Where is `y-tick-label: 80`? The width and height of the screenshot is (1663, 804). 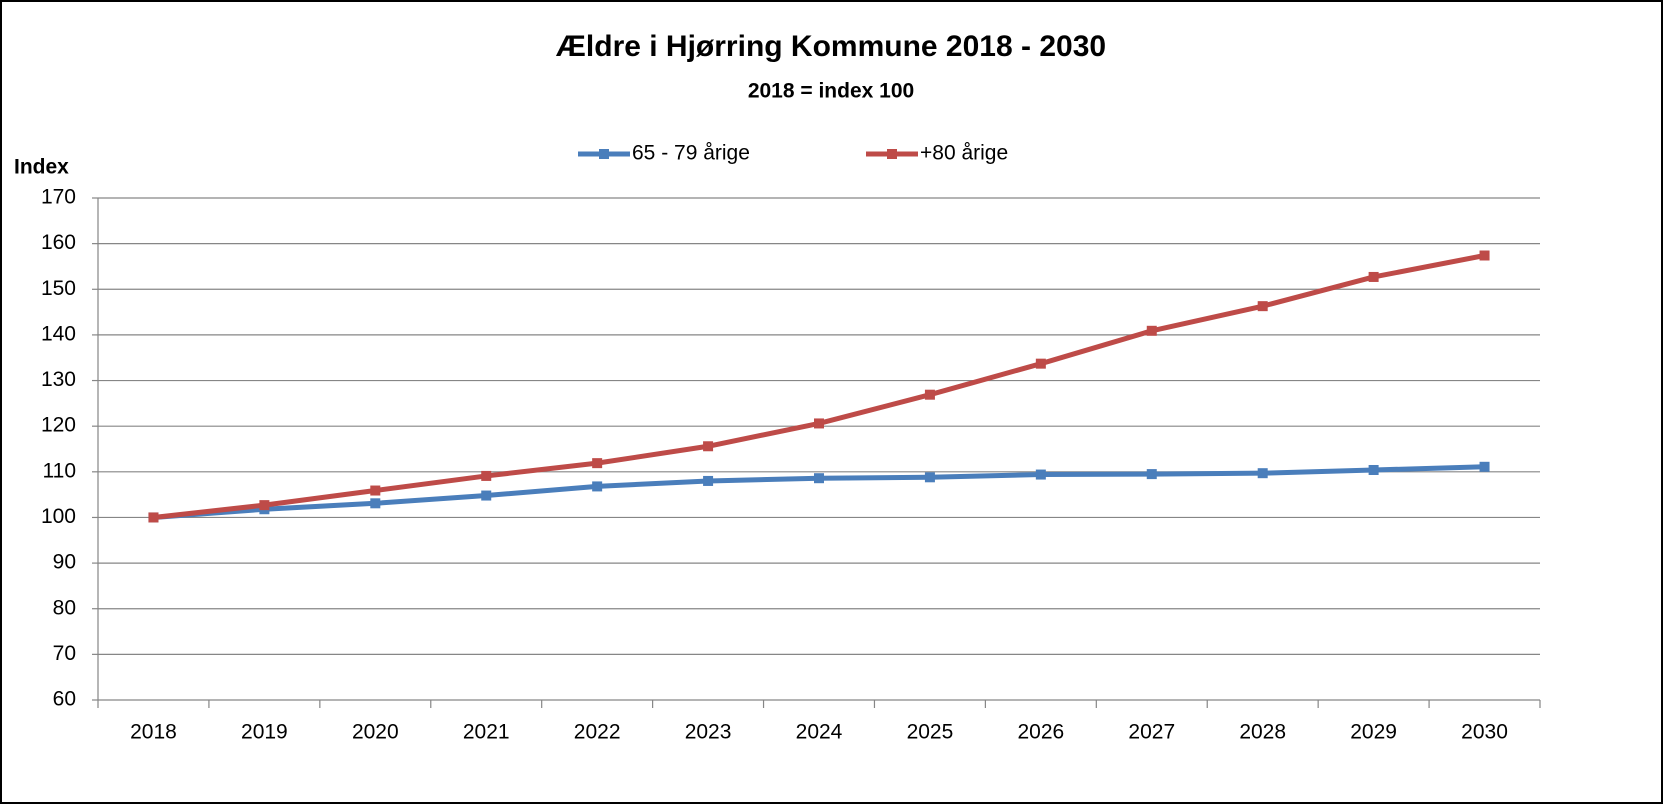
y-tick-label: 80 is located at coordinates (64, 607).